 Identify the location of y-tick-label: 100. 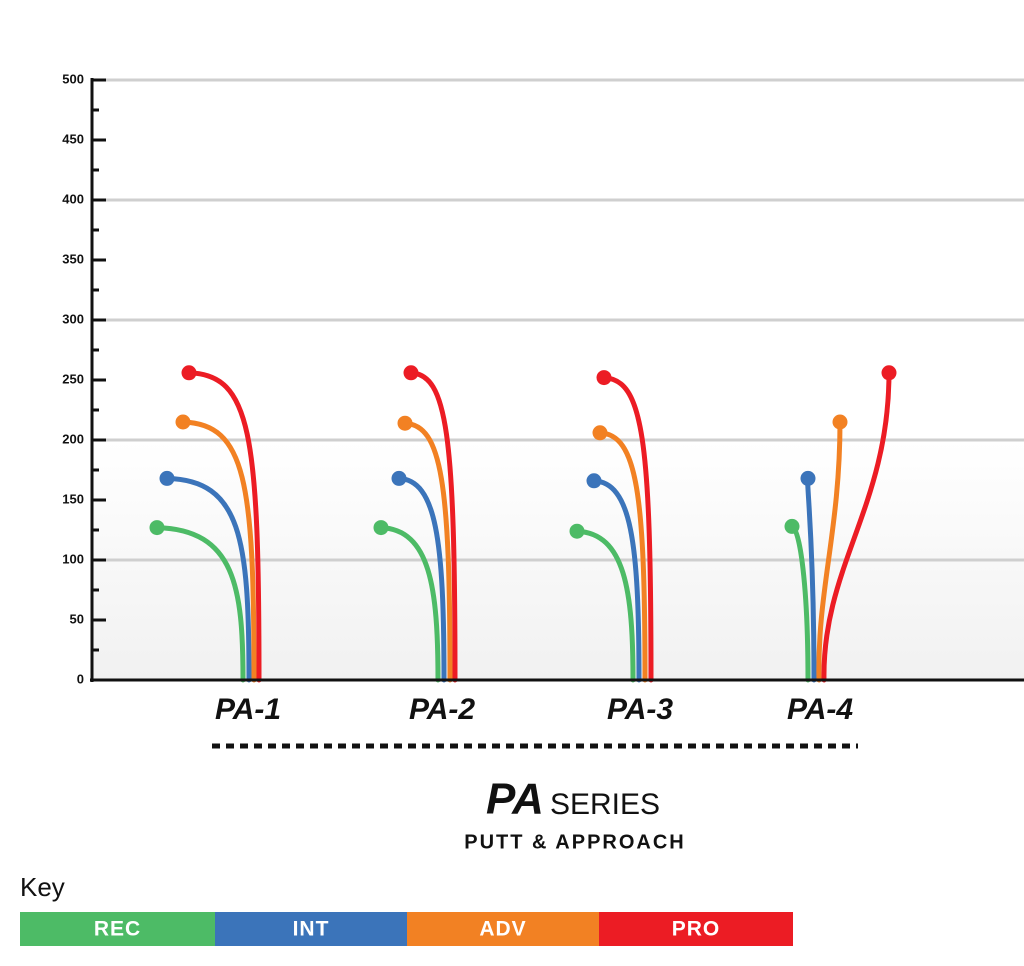
(73, 558).